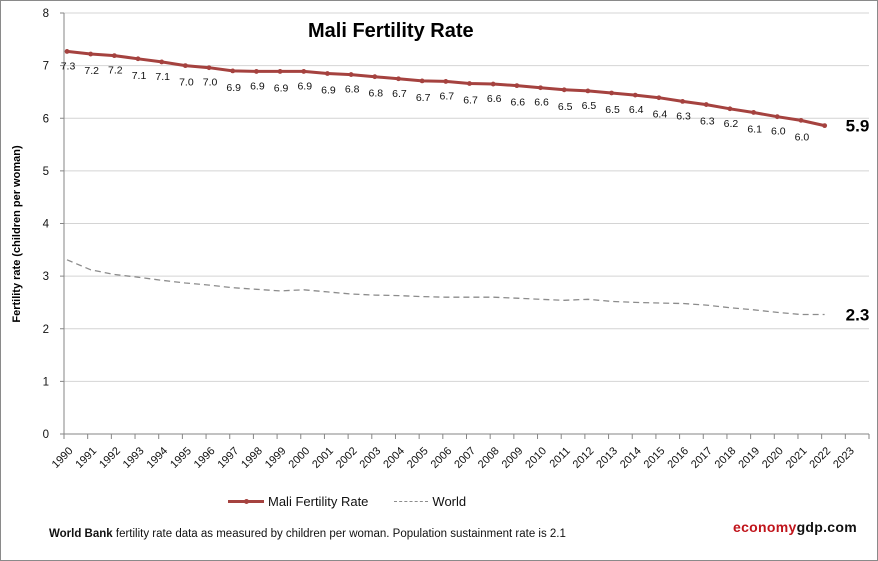 Image resolution: width=878 pixels, height=561 pixels. What do you see at coordinates (46, 67) in the screenshot?
I see `y-tick-label: 7` at bounding box center [46, 67].